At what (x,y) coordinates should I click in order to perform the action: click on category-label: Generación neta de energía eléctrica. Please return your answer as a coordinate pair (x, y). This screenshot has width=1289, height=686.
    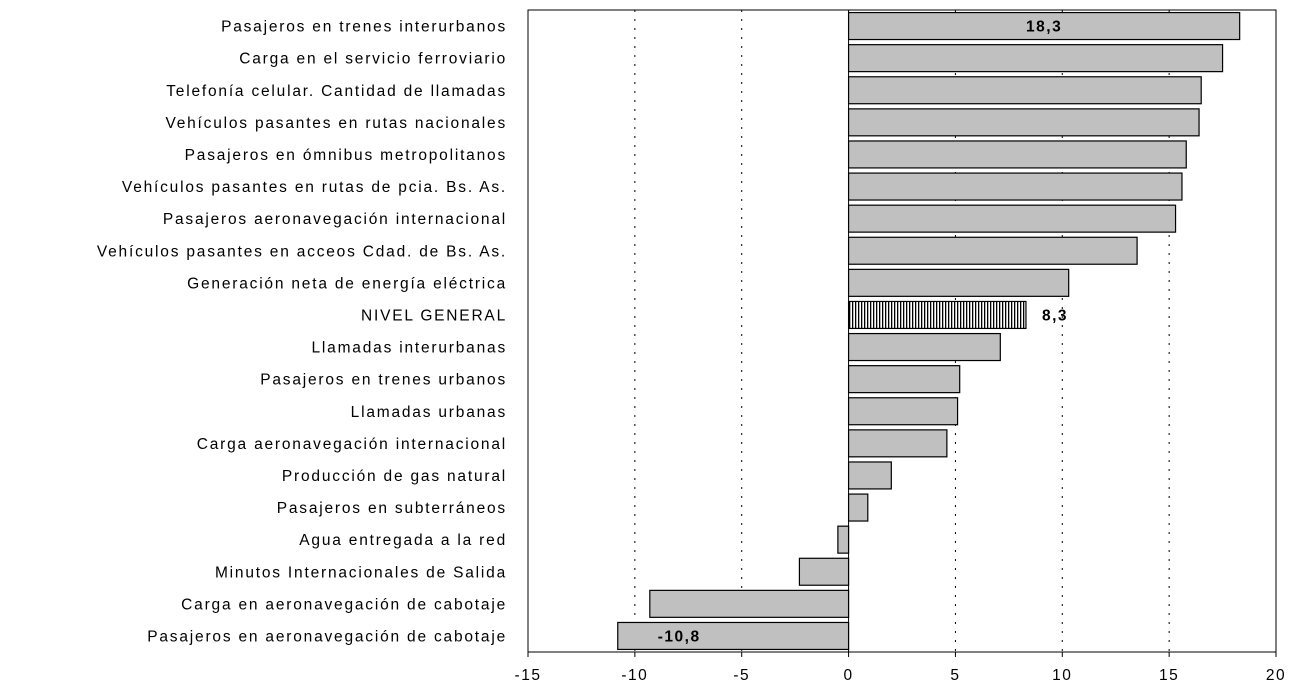
    Looking at the image, I should click on (347, 283).